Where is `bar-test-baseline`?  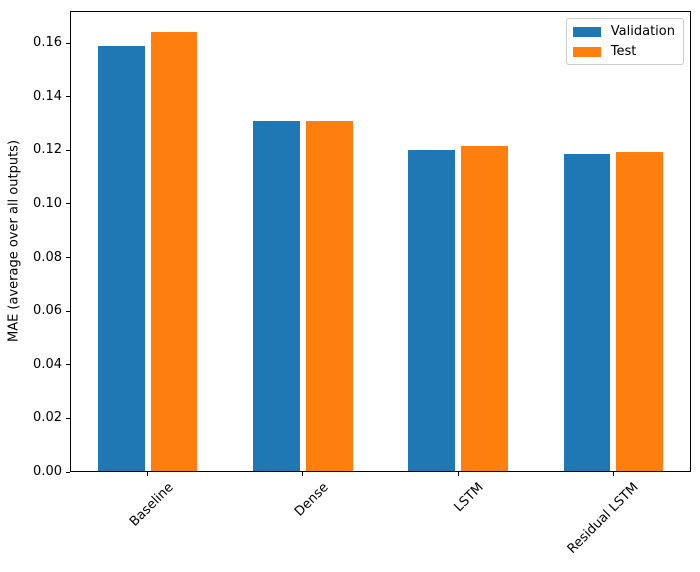 bar-test-baseline is located at coordinates (174, 252).